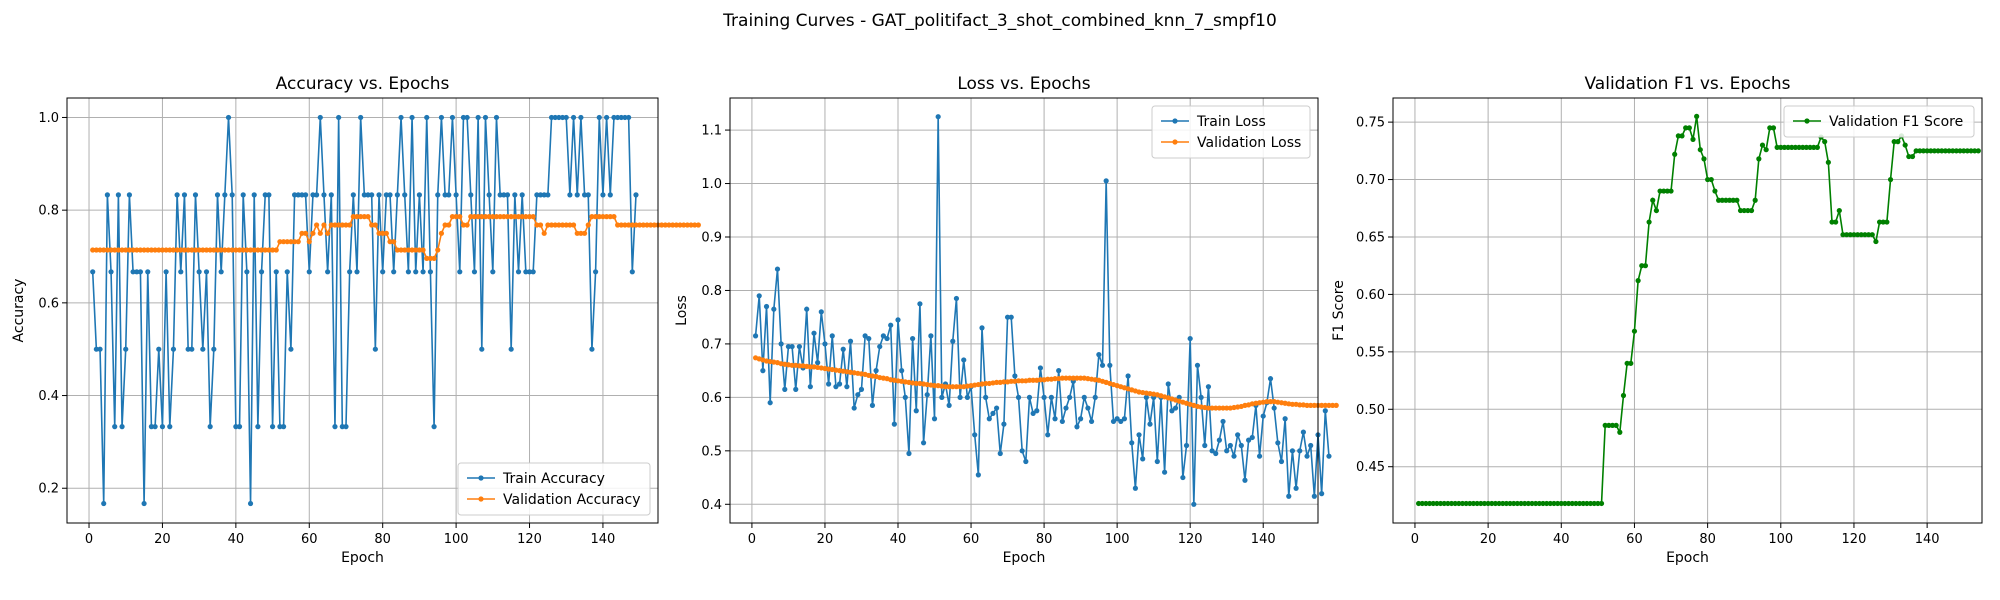  What do you see at coordinates (1023, 84) in the screenshot?
I see `panel-title: Loss vs. Epochs` at bounding box center [1023, 84].